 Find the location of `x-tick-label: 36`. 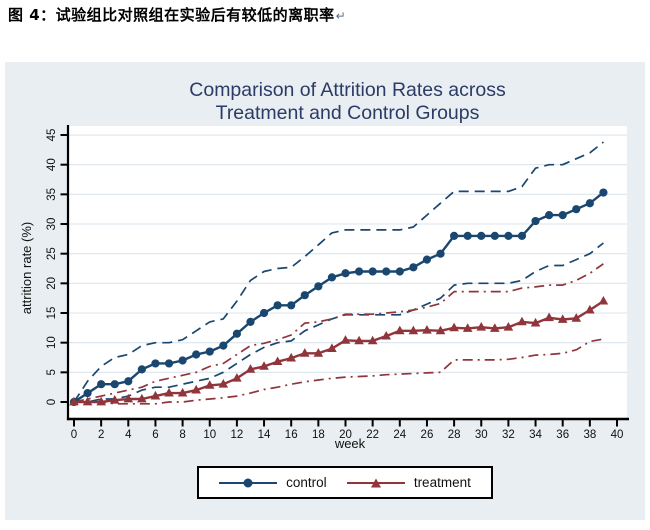

x-tick-label: 36 is located at coordinates (562, 435).